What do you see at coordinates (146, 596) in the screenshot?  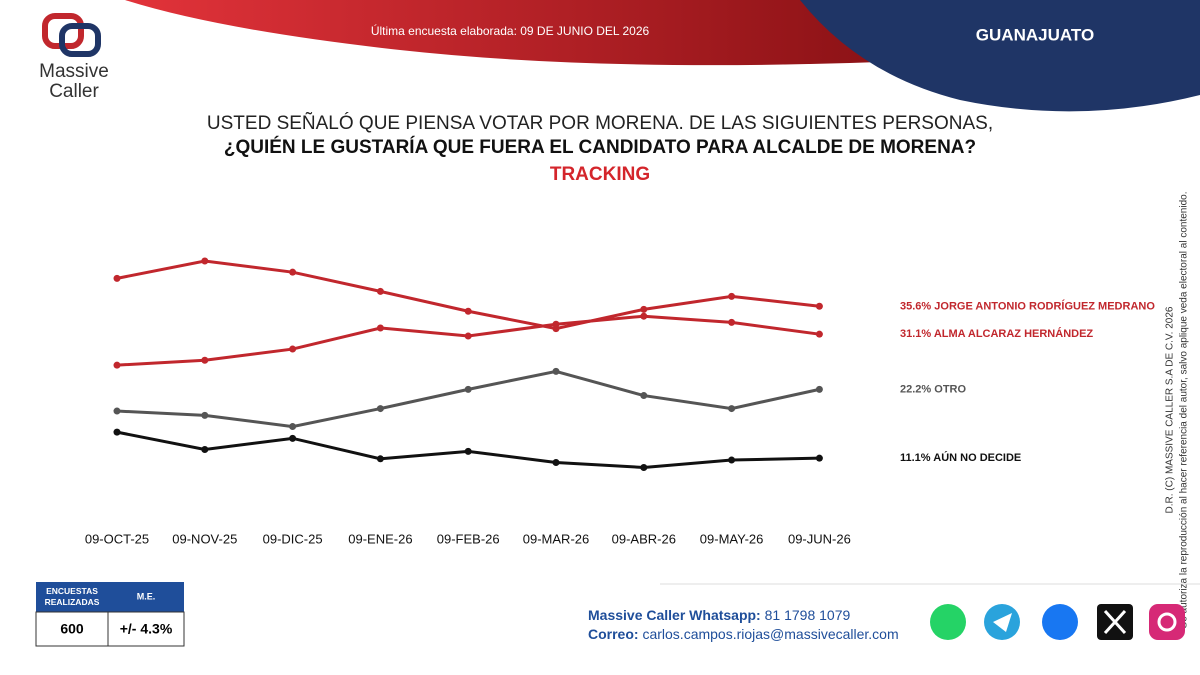 I see `table-header-cell: M.E.` at bounding box center [146, 596].